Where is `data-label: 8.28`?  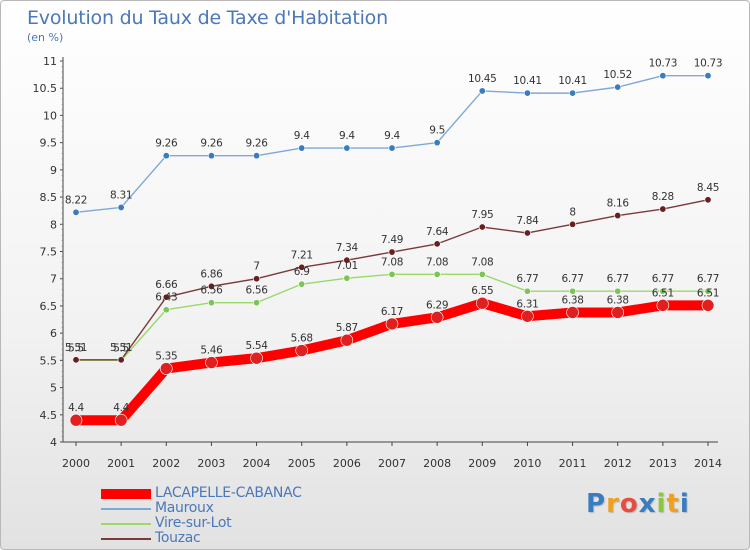
data-label: 8.28 is located at coordinates (663, 197).